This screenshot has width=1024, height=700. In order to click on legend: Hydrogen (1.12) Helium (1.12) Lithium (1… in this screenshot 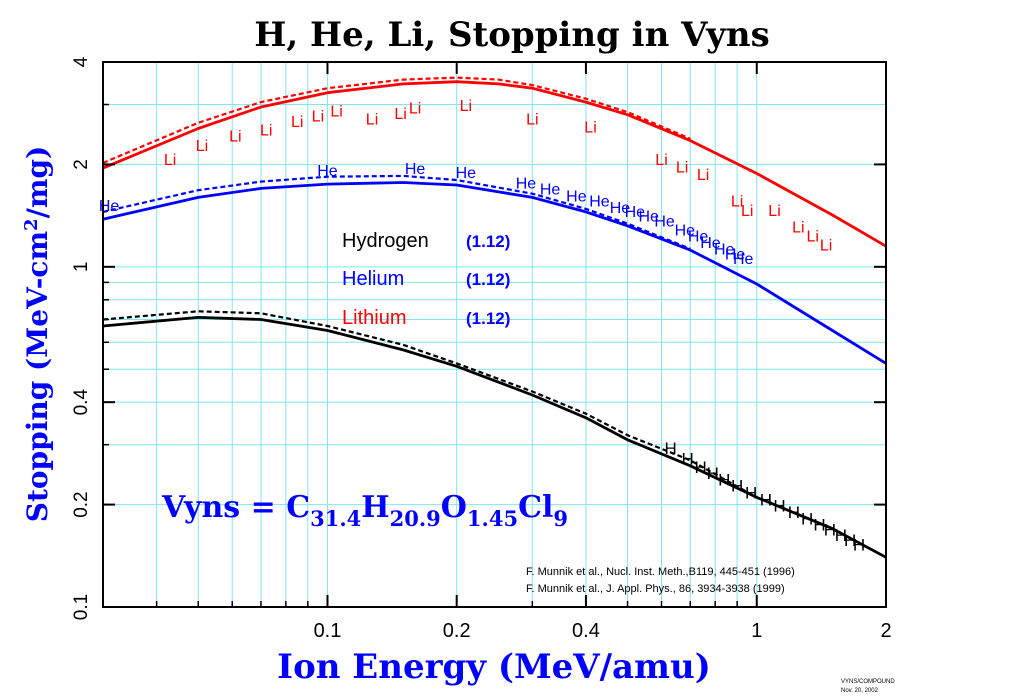, I will do `click(426, 279)`.